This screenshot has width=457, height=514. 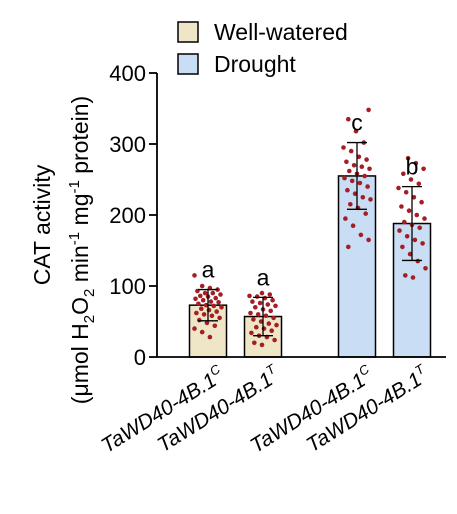 What do you see at coordinates (412, 167) in the screenshot?
I see `significance-letter-4: b` at bounding box center [412, 167].